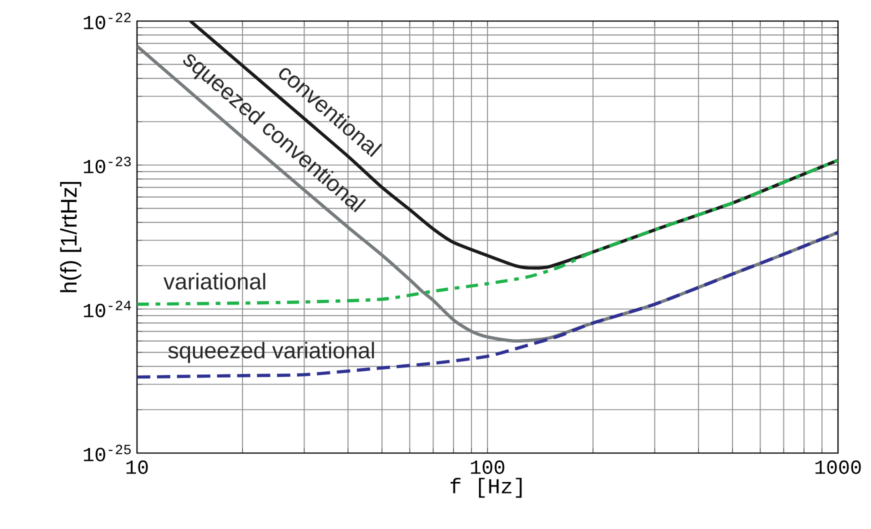 The width and height of the screenshot is (871, 529). Describe the element at coordinates (137, 467) in the screenshot. I see `x-tick-label: 10` at that location.